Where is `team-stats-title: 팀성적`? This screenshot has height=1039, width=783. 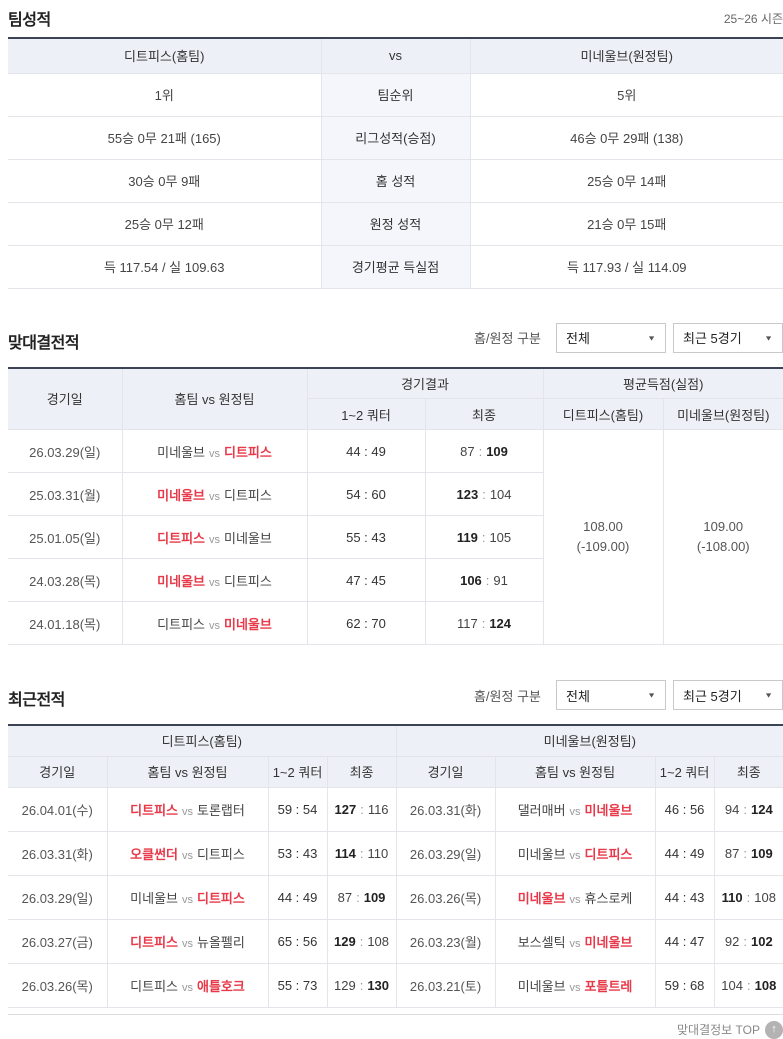 team-stats-title: 팀성적 is located at coordinates (29, 20).